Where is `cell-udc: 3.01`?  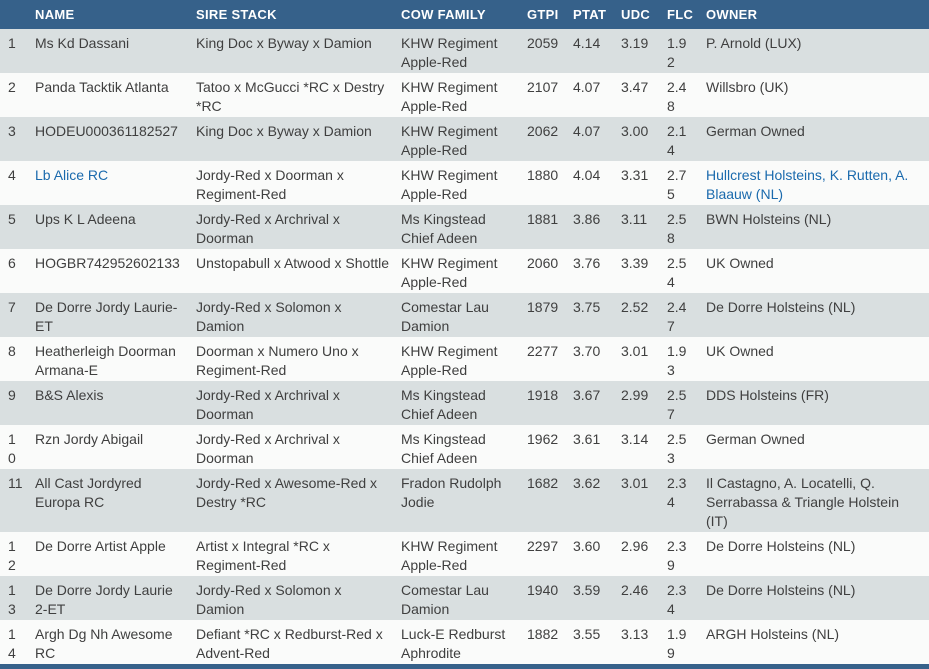 cell-udc: 3.01 is located at coordinates (635, 351).